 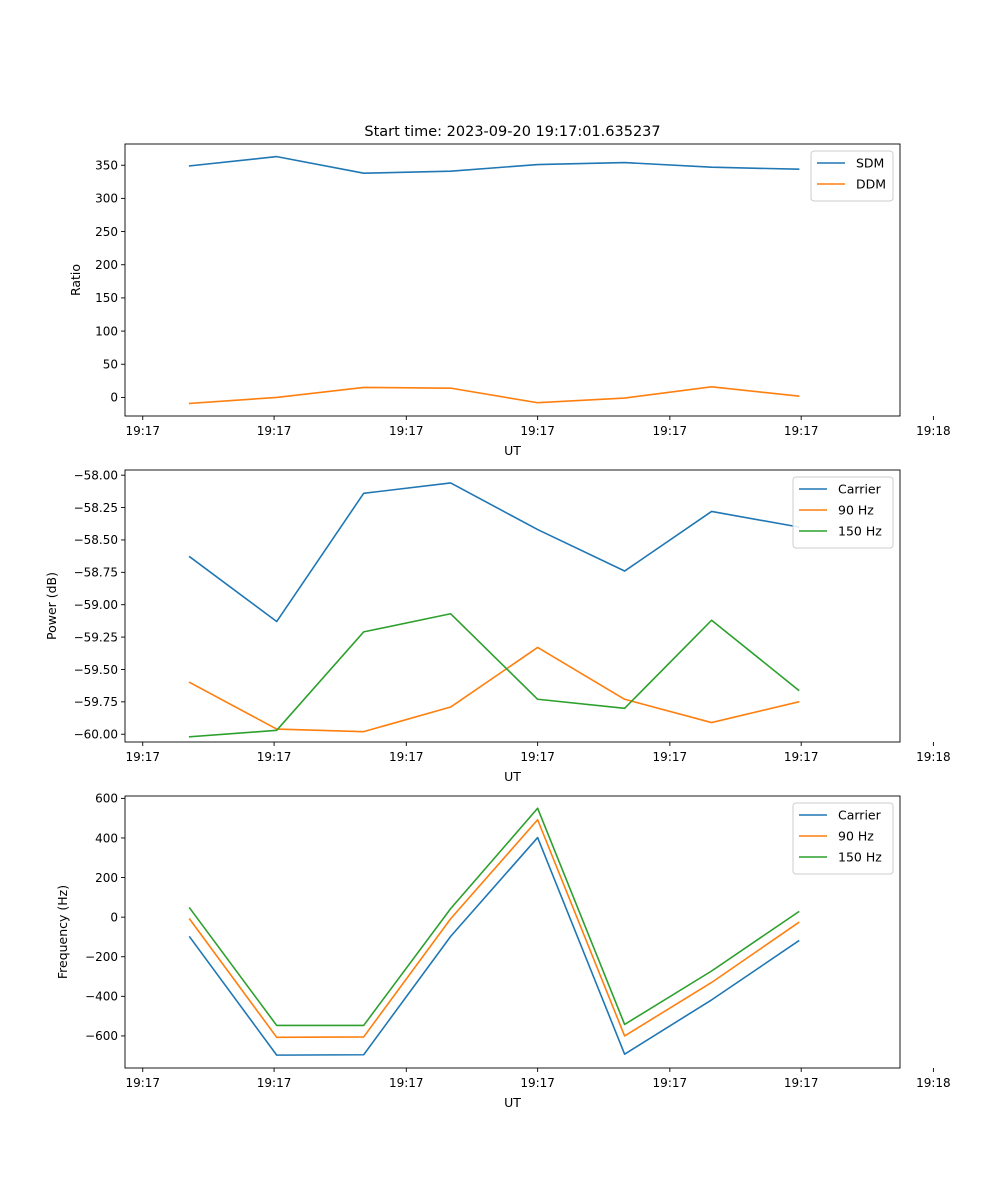 I want to click on y-tick-label: −58.75, so click(x=96, y=573).